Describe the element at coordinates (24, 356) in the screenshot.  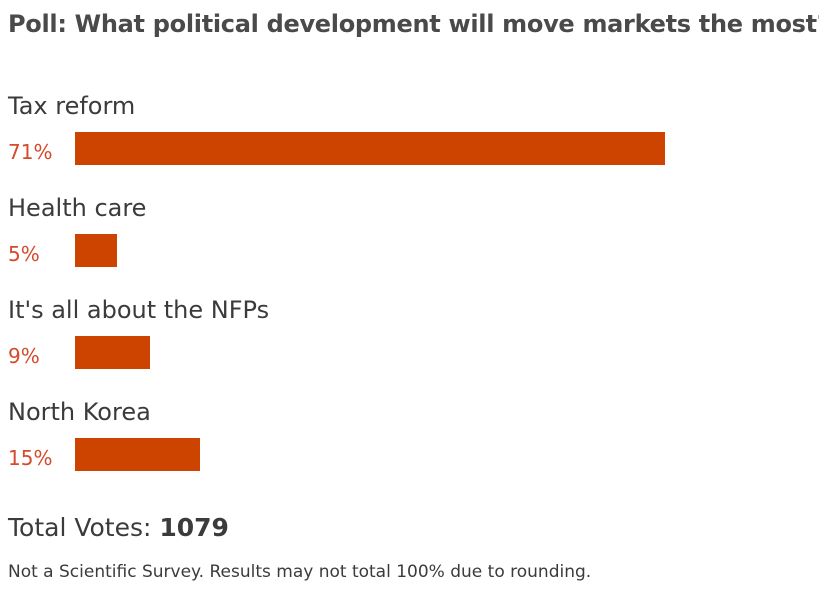
I see `poll-option-percent: 9%` at that location.